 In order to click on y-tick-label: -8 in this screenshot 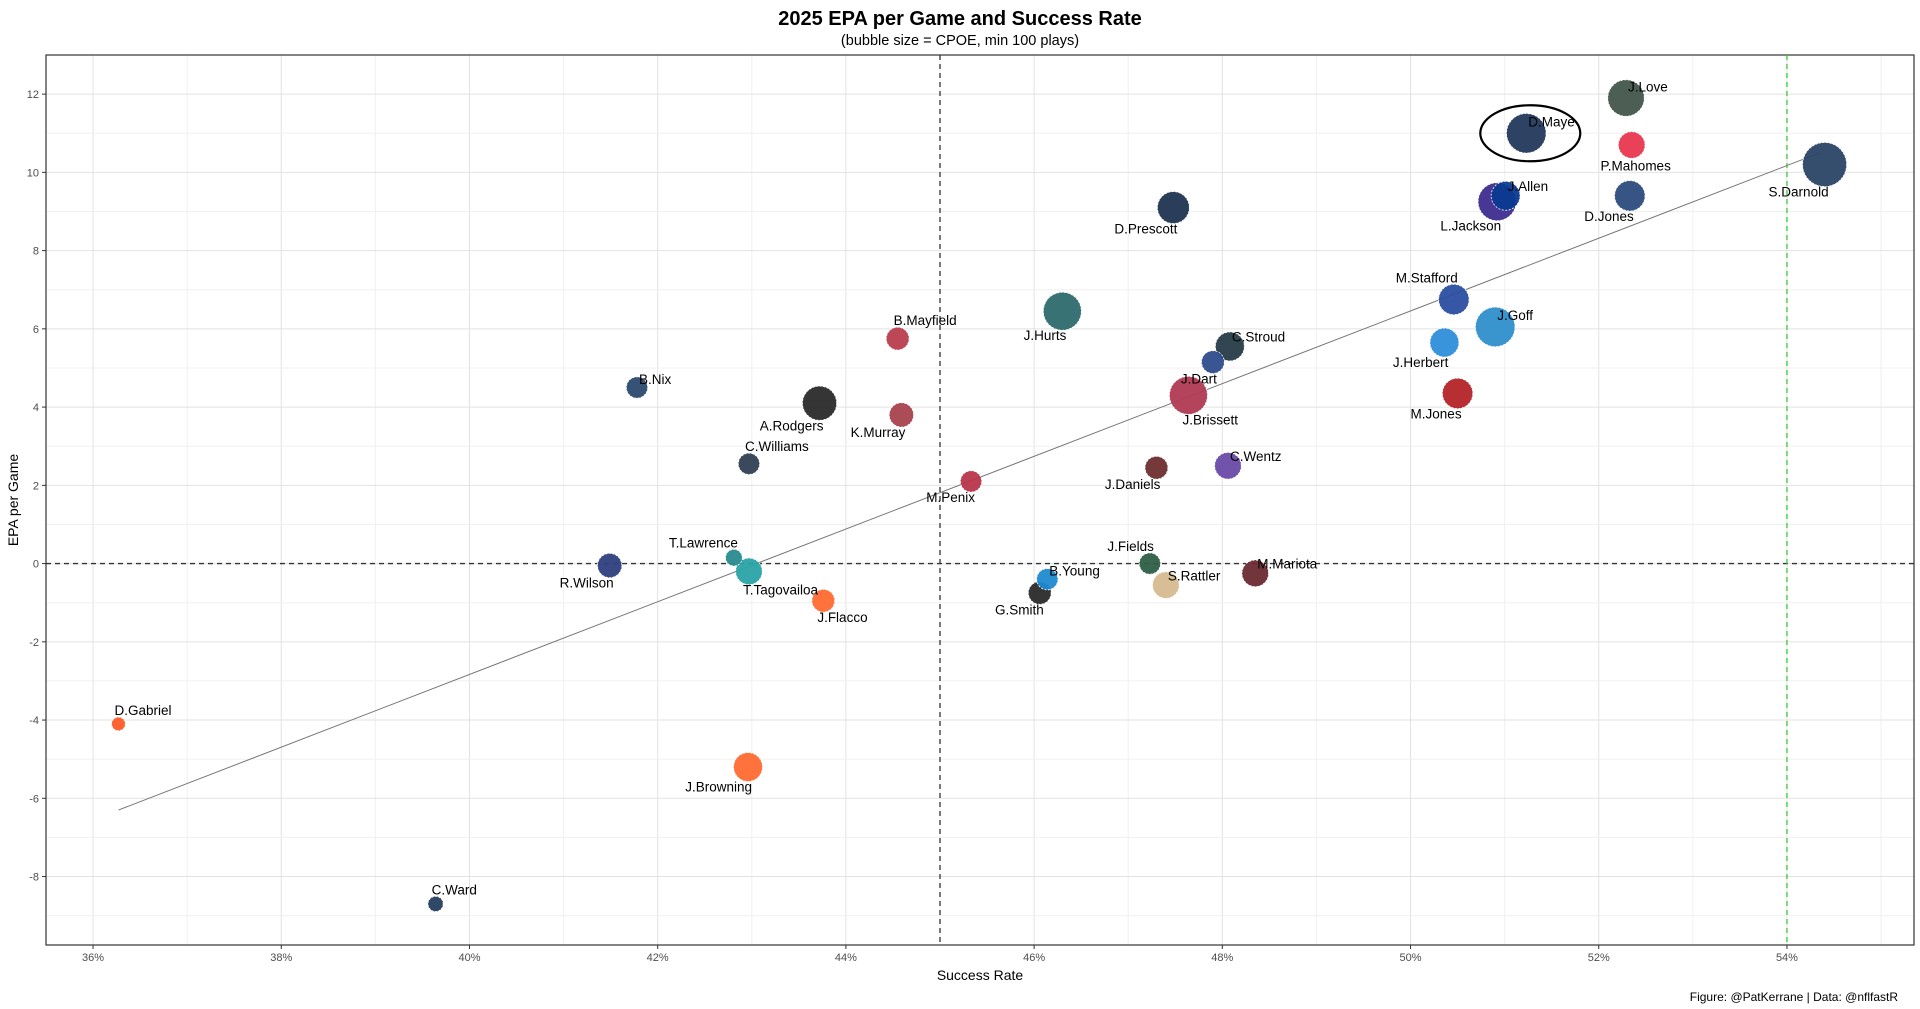, I will do `click(34, 878)`.